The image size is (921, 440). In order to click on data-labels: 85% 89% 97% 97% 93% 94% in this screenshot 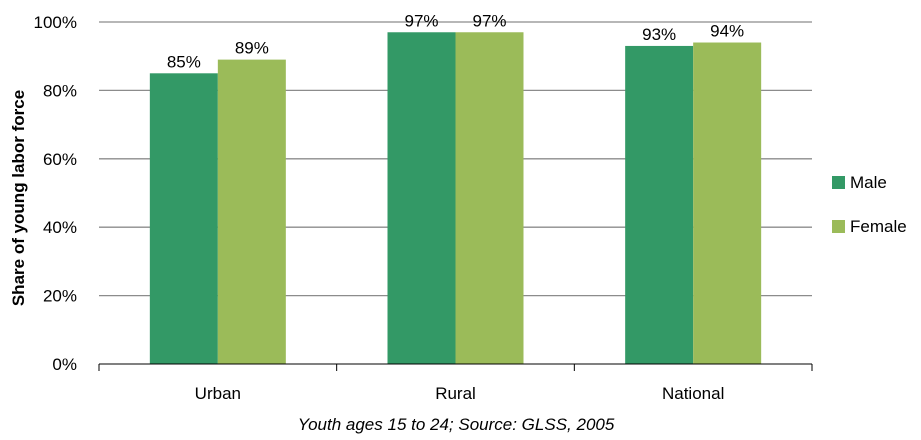, I will do `click(455, 41)`.